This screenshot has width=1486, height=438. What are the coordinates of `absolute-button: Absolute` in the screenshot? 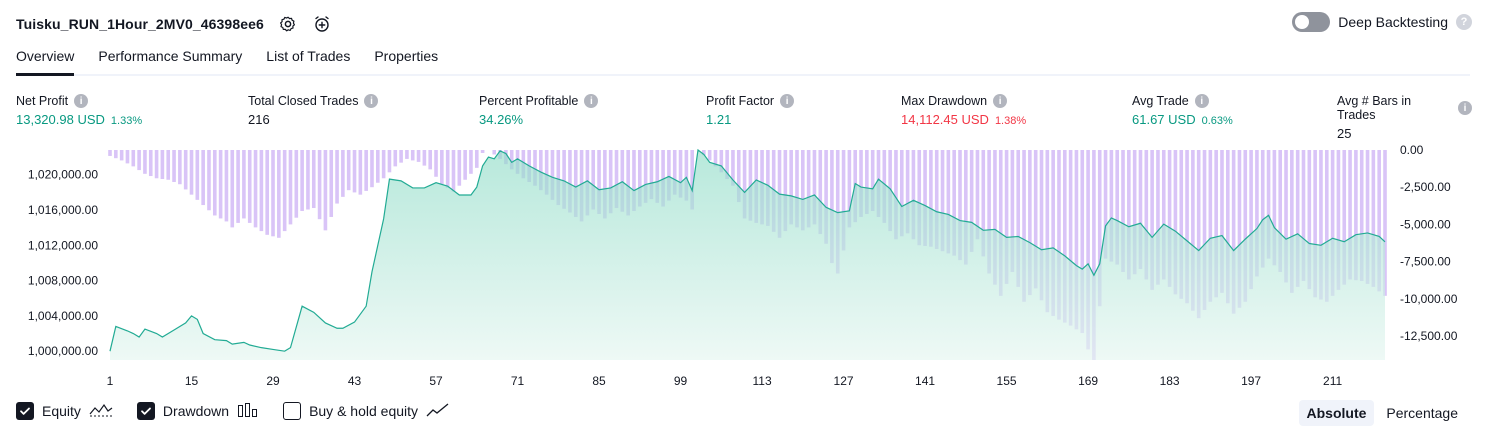 It's located at (1336, 413).